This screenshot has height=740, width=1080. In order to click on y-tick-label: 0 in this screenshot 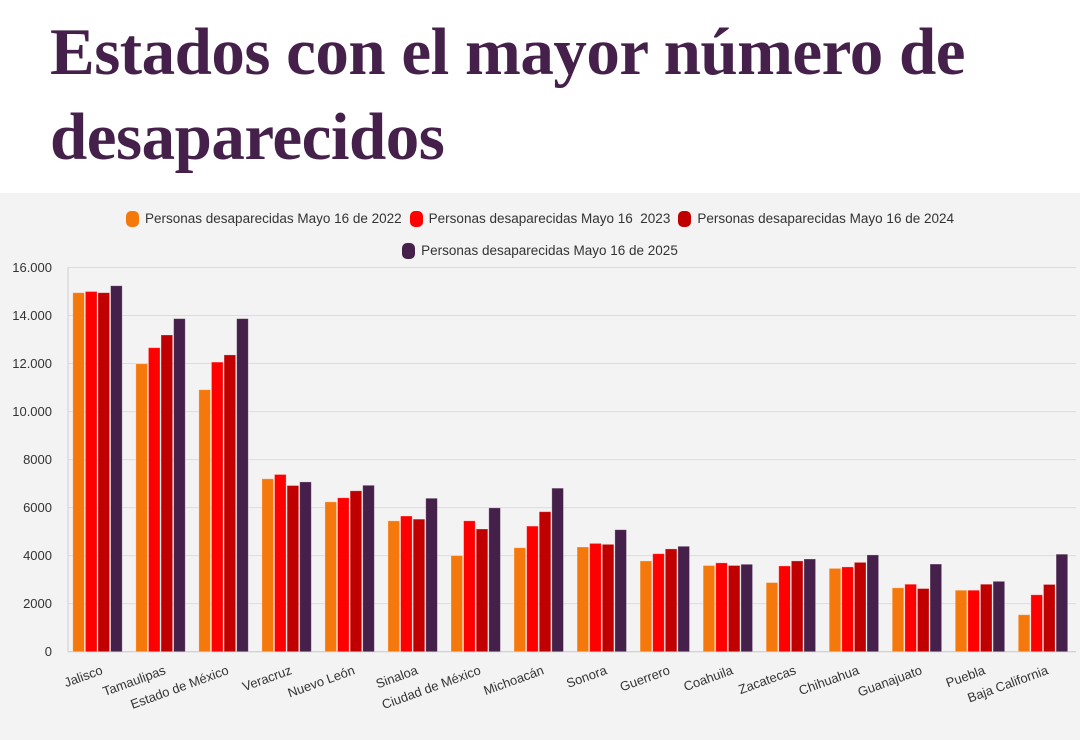, I will do `click(48, 651)`.